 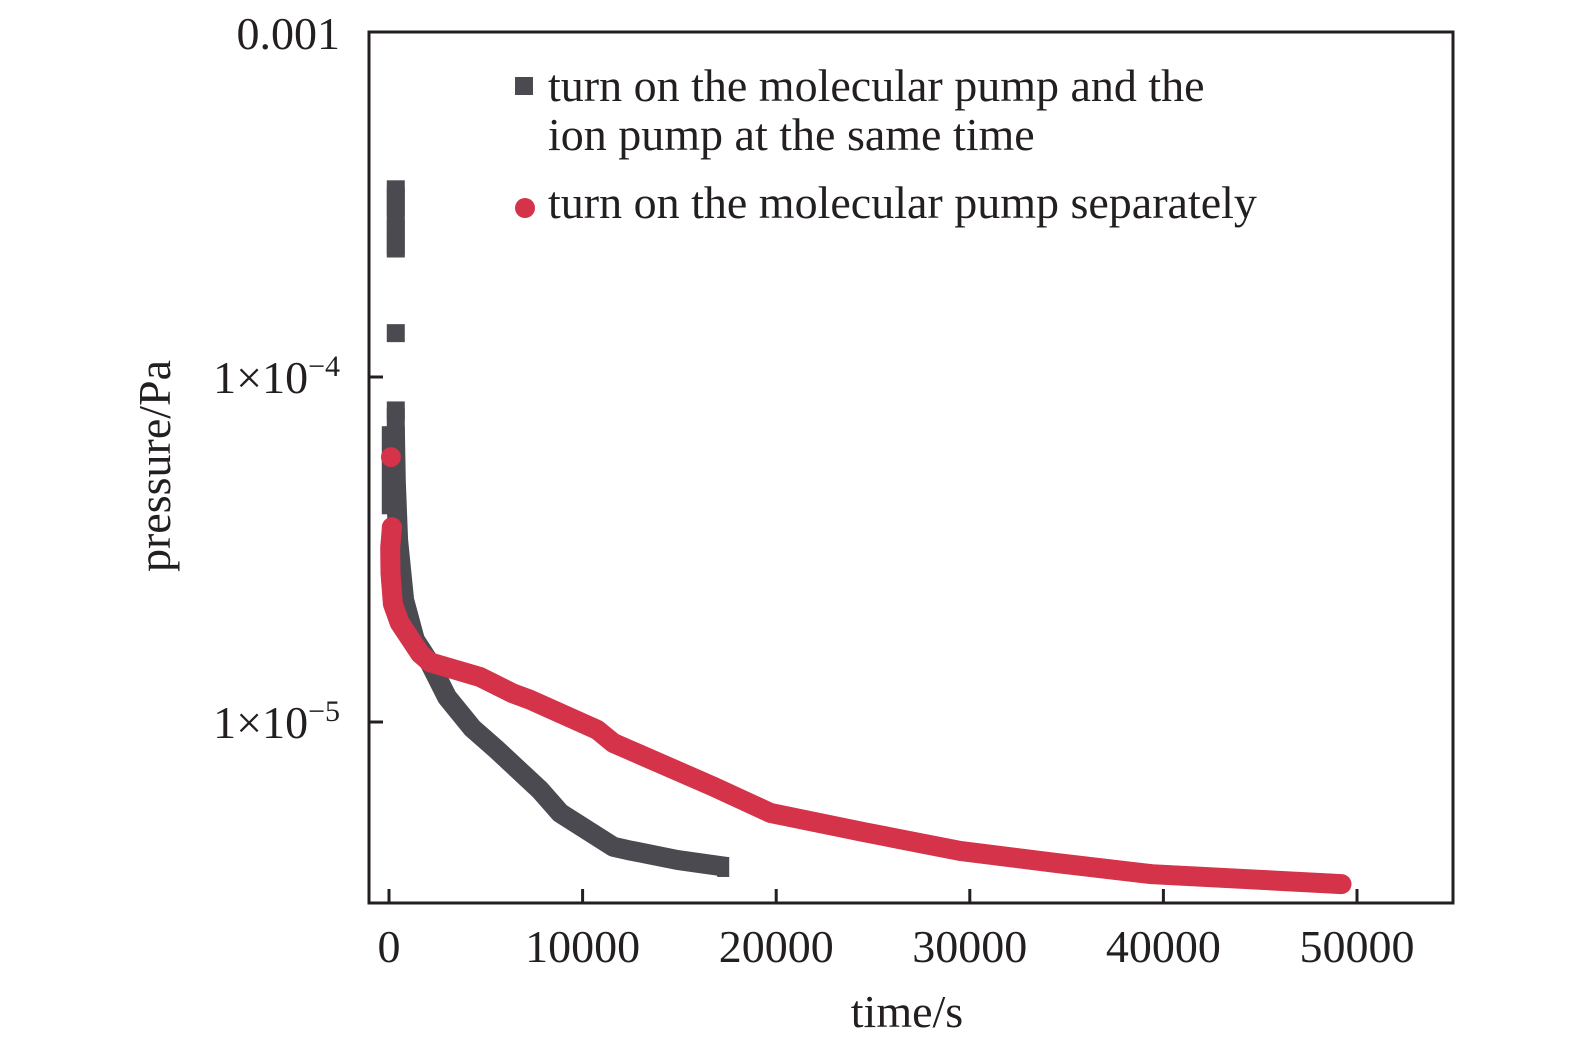 I want to click on y-axis-title: pressure/Pa, so click(x=154, y=466).